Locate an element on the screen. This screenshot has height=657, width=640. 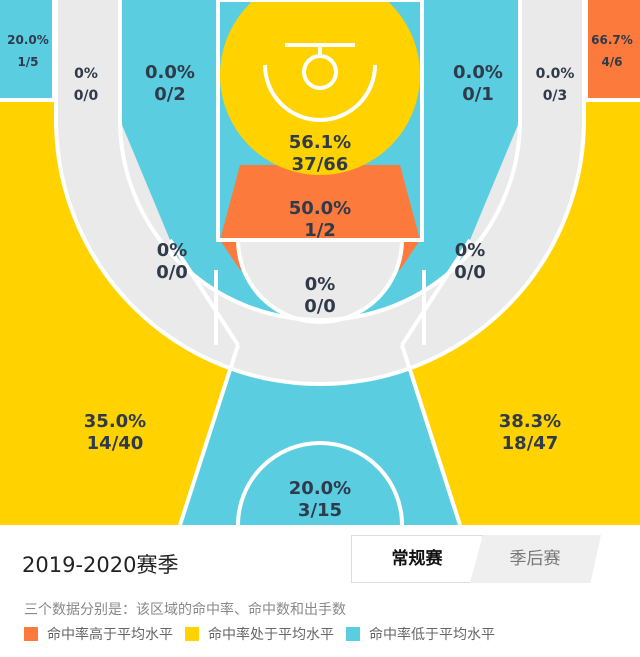
tab-playoffs: 季后赛 is located at coordinates (535, 559).